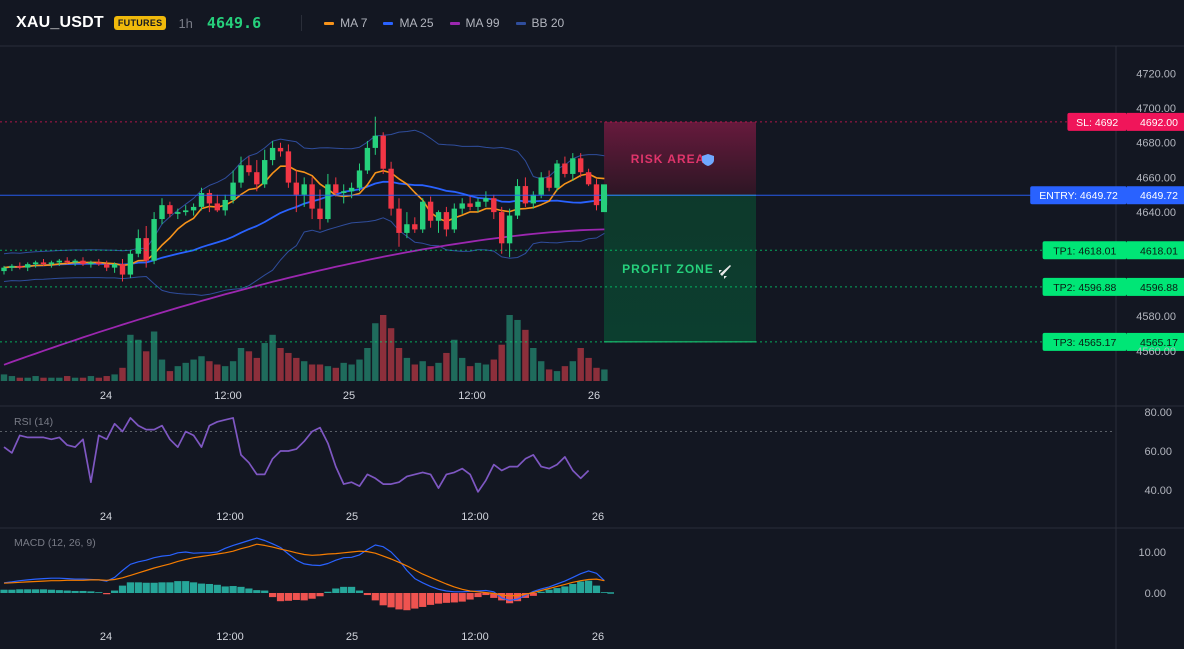  Describe the element at coordinates (1084, 251) in the screenshot. I see `level-tag-label: TP1: 4618.01` at that location.